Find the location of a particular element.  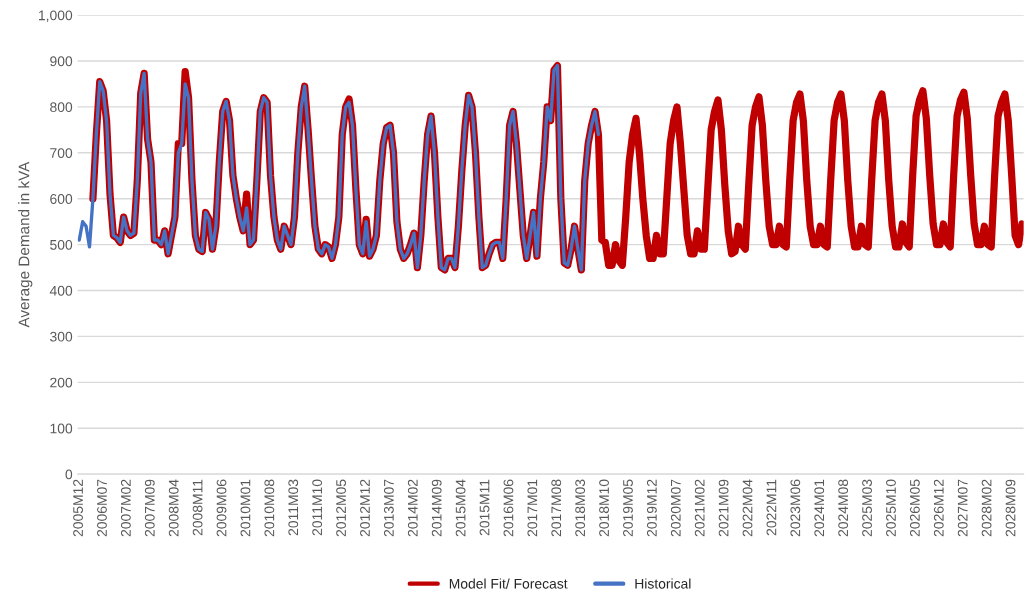

x-tick-label: 2021M09 is located at coordinates (723, 508).